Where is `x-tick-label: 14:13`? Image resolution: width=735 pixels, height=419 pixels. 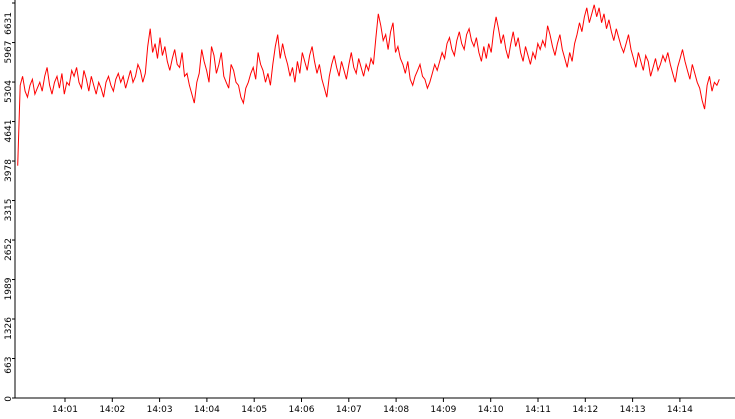
x-tick-label: 14:13 is located at coordinates (633, 410).